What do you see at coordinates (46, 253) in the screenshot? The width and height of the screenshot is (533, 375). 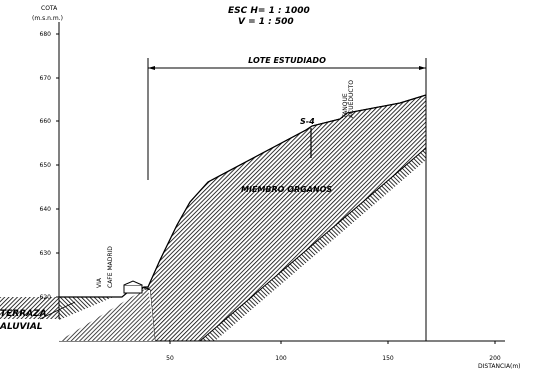 I see `y-tick-label: 630` at bounding box center [46, 253].